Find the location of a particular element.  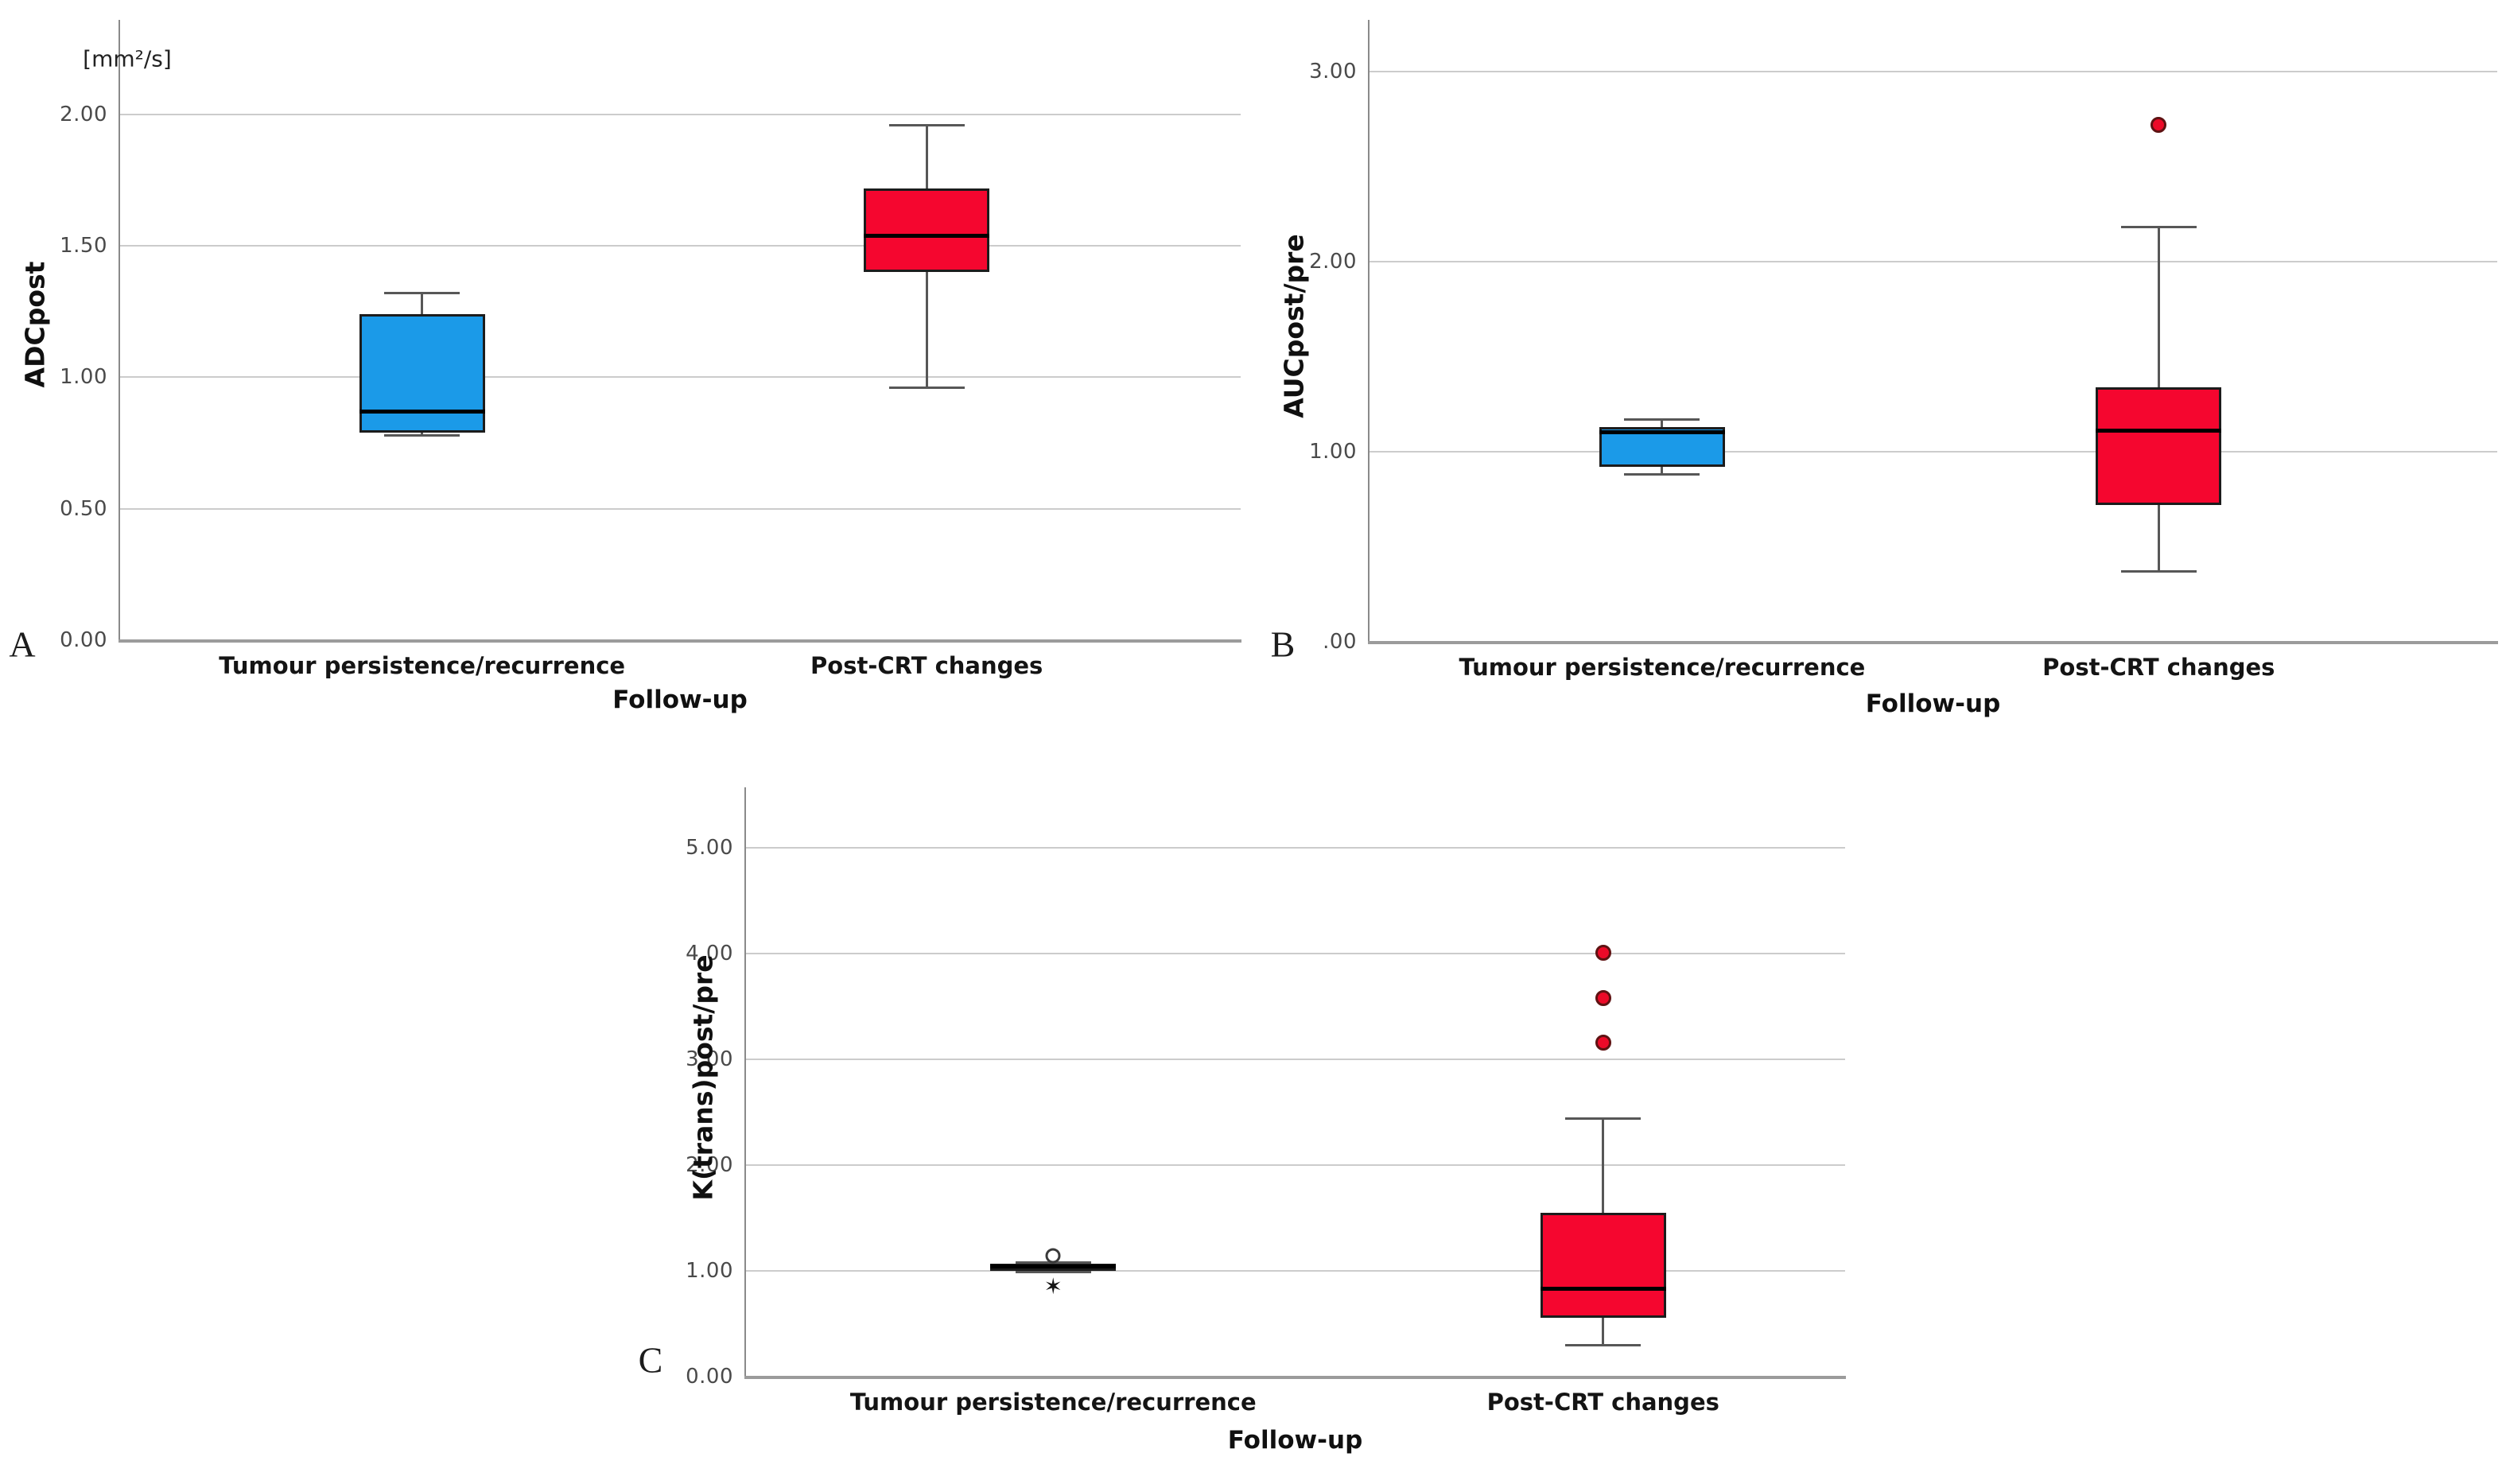

y-axis-title: K(trans)post/pre is located at coordinates (703, 1077).